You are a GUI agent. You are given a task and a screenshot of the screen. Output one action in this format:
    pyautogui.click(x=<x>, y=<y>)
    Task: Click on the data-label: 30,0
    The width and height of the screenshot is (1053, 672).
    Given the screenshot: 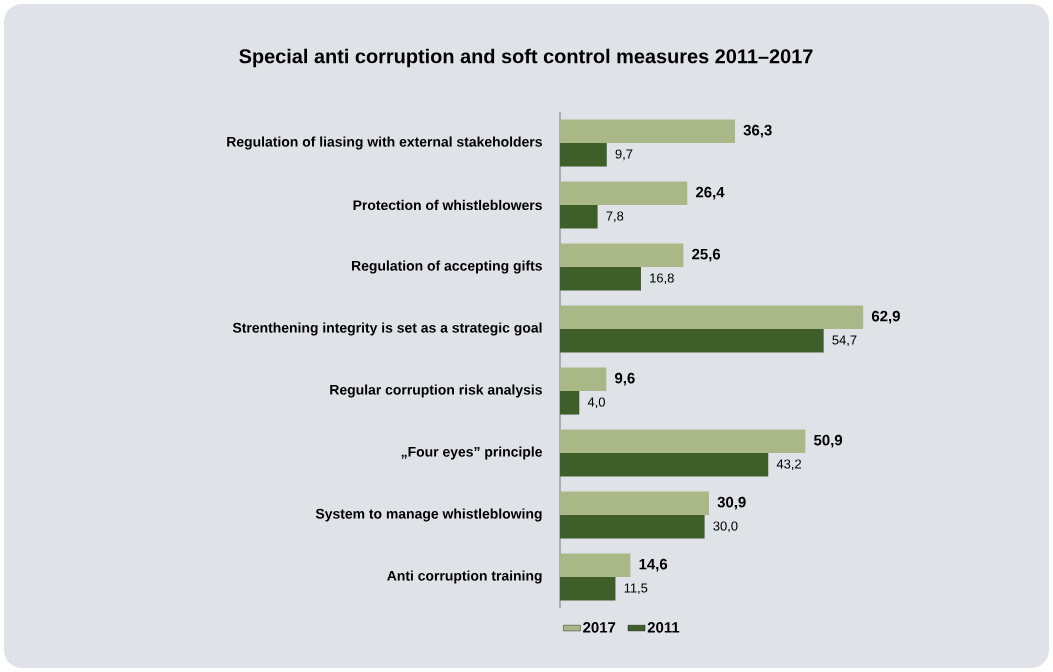 What is the action you would take?
    pyautogui.click(x=725, y=527)
    